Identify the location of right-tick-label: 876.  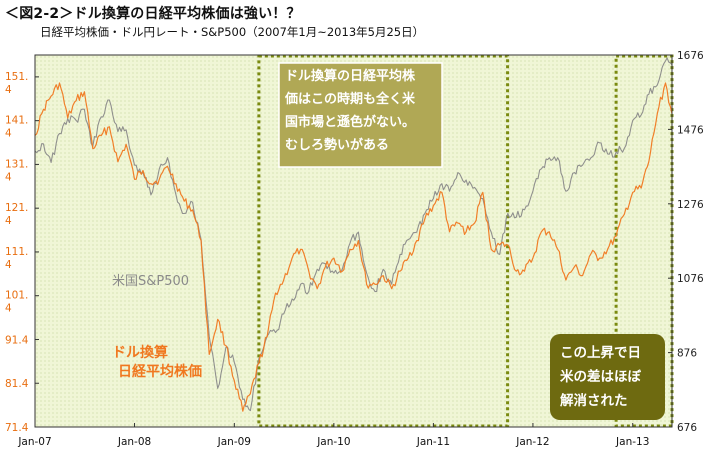
(687, 354).